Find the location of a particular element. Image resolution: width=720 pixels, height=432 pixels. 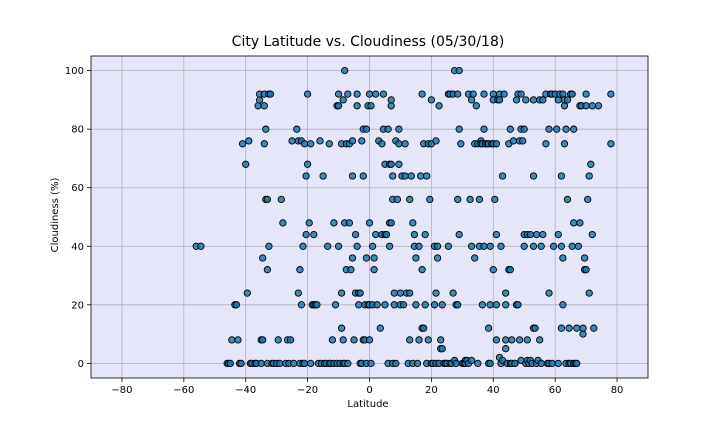

chart-title: City Latitude vs. Cloudiness (05/30/18) is located at coordinates (368, 42).